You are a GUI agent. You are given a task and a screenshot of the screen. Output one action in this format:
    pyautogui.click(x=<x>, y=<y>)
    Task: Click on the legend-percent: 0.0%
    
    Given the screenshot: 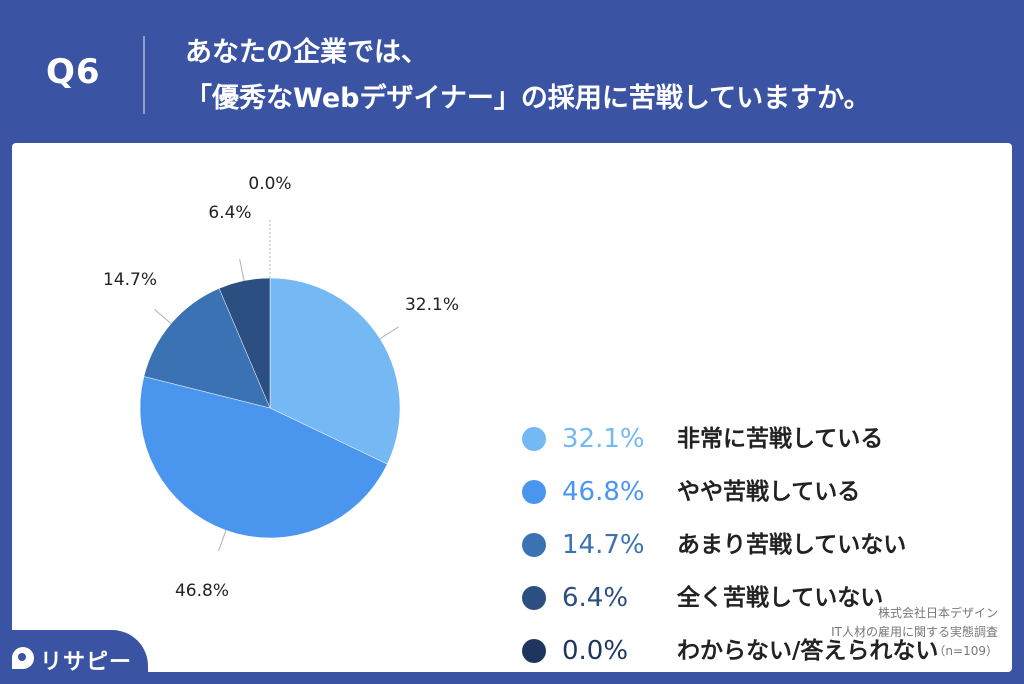 What is the action you would take?
    pyautogui.click(x=595, y=651)
    